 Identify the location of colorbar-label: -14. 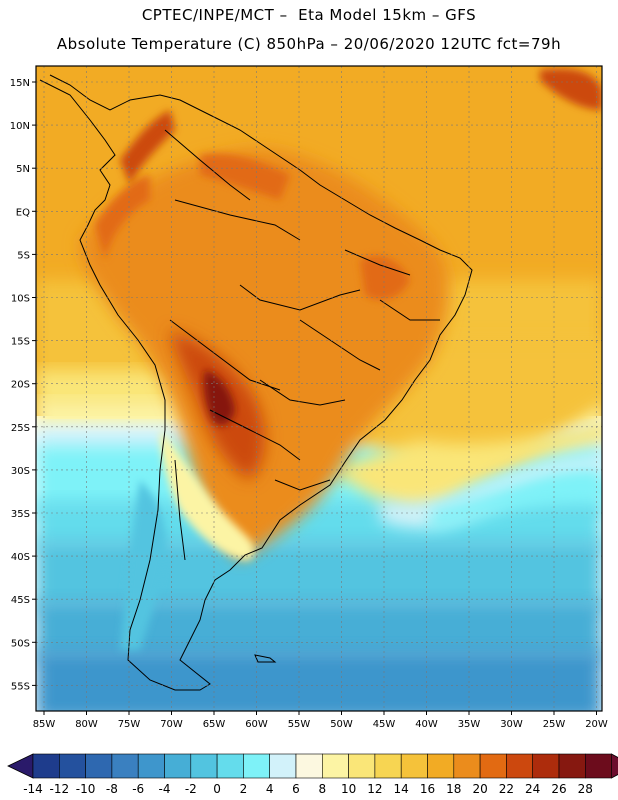
(33, 789).